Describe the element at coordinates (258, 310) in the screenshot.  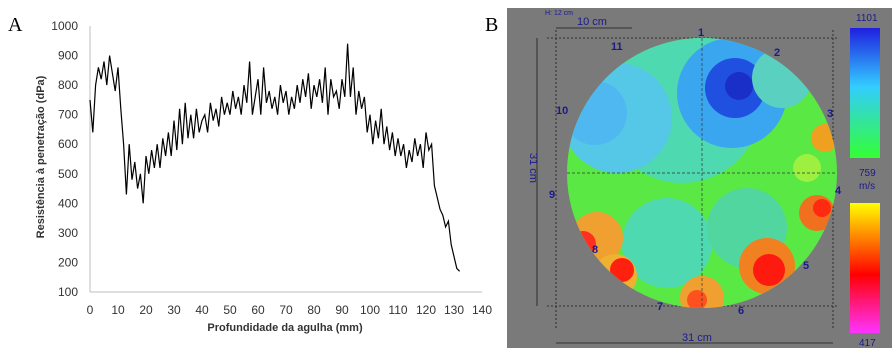
I see `x-tick-label: 60` at that location.